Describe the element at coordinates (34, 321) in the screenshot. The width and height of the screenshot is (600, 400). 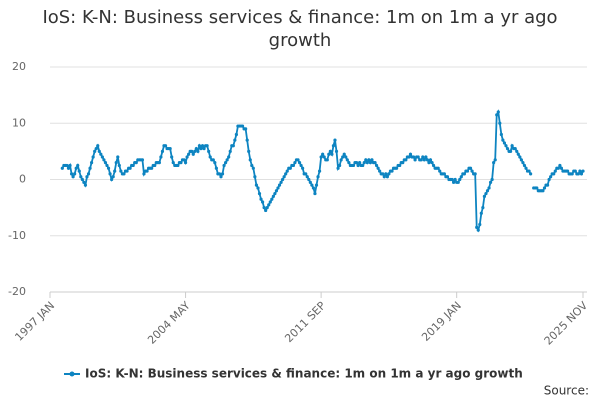
I see `x-tick-label: 1997 JAN` at that location.